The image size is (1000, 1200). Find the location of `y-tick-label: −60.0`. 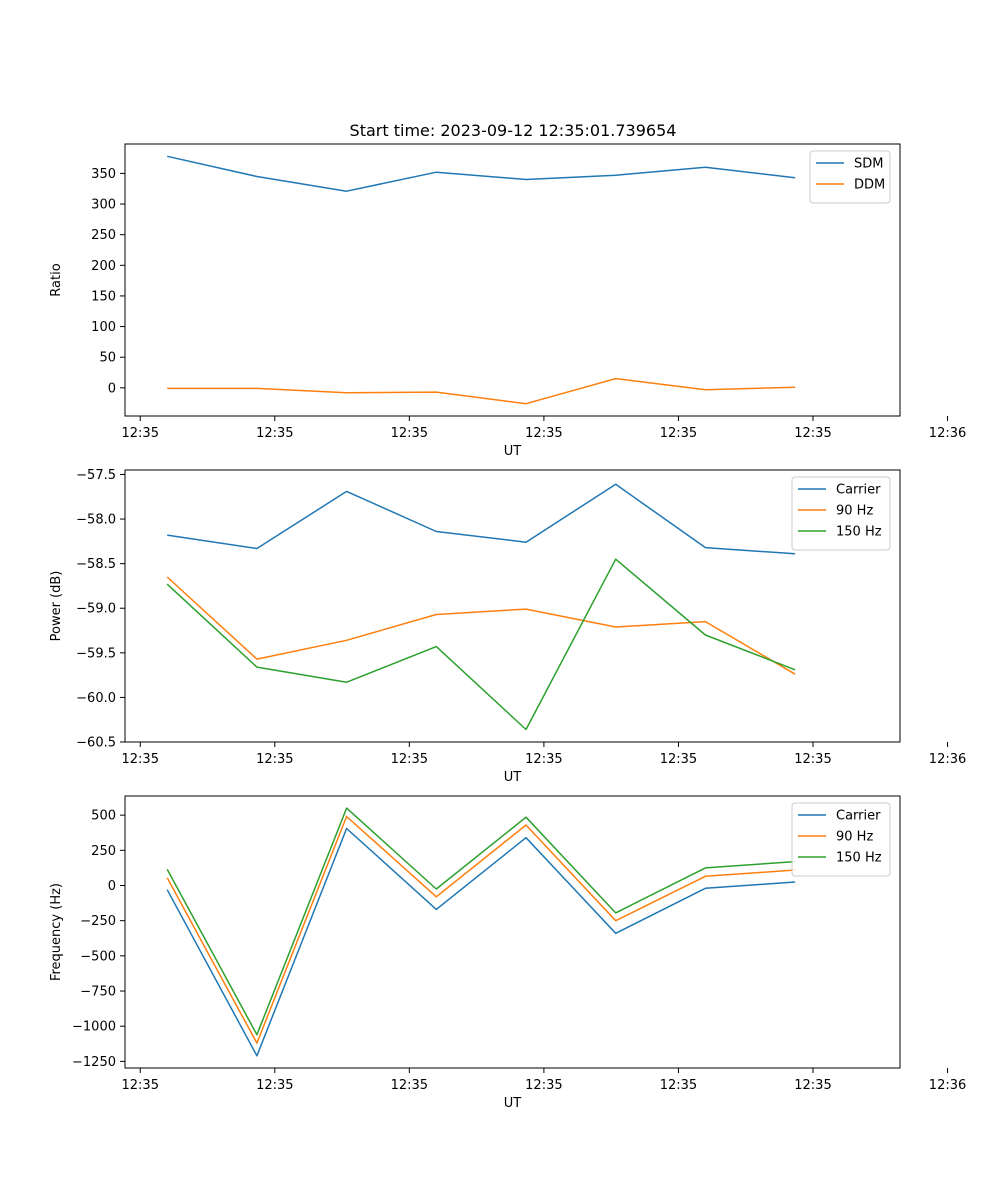

y-tick-label: −60.0 is located at coordinates (96, 698).